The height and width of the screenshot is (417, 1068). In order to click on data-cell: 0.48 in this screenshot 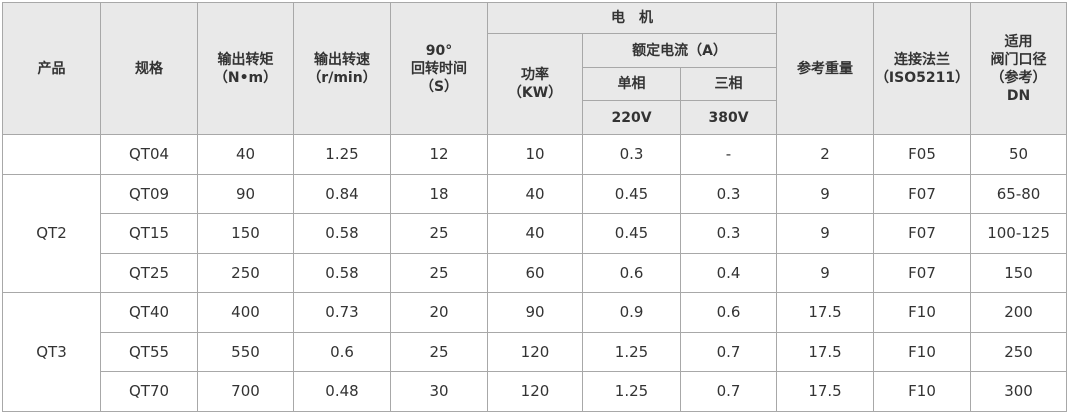, I will do `click(342, 391)`.